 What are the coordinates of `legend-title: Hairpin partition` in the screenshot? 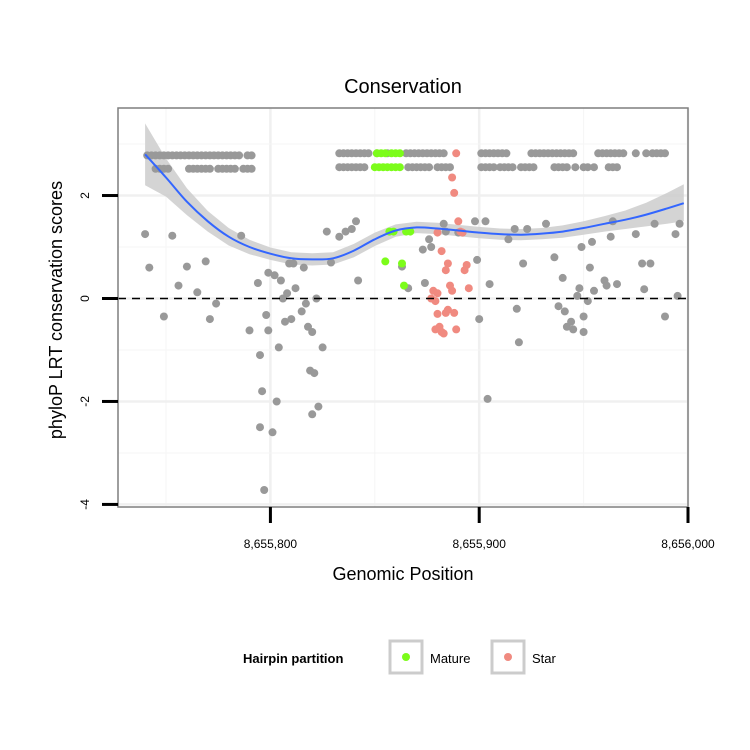 It's located at (293, 658).